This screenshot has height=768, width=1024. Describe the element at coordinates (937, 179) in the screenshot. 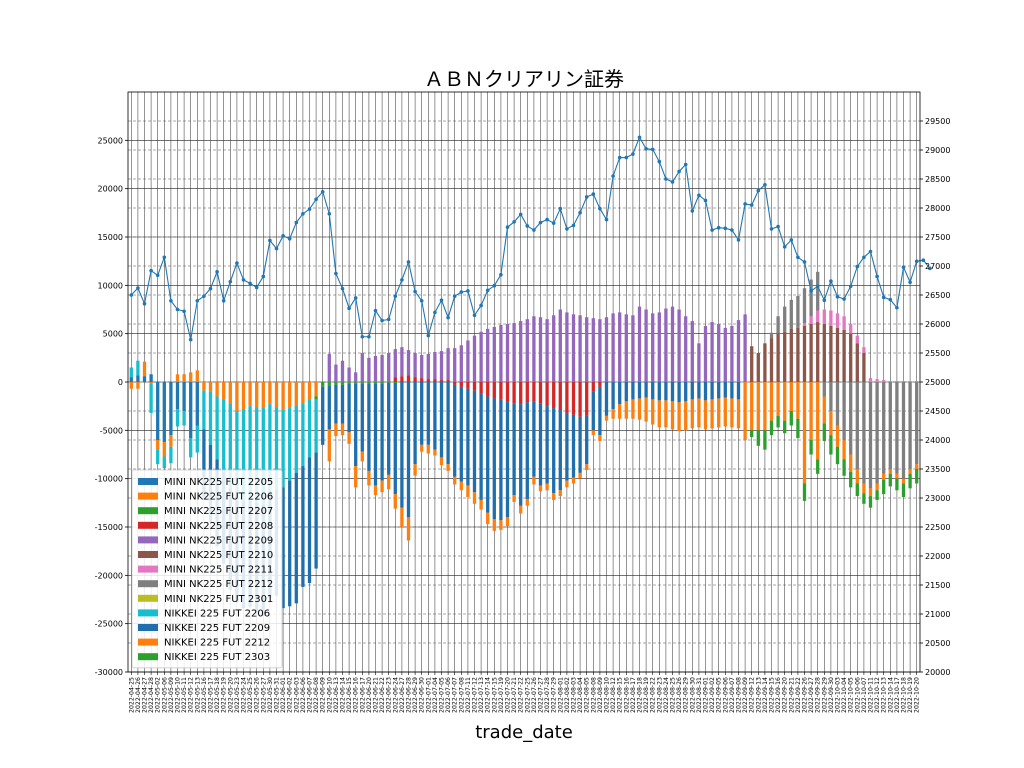

I see `y2-tick-label: 28500` at that location.